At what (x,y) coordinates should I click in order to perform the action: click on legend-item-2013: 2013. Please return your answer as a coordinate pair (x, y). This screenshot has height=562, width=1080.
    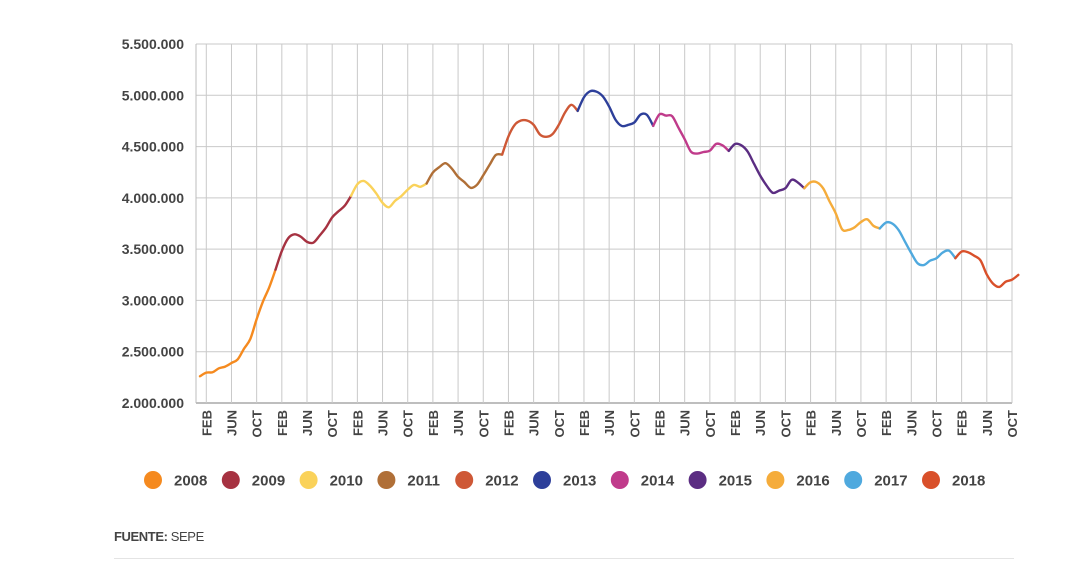
    Looking at the image, I should click on (564, 480).